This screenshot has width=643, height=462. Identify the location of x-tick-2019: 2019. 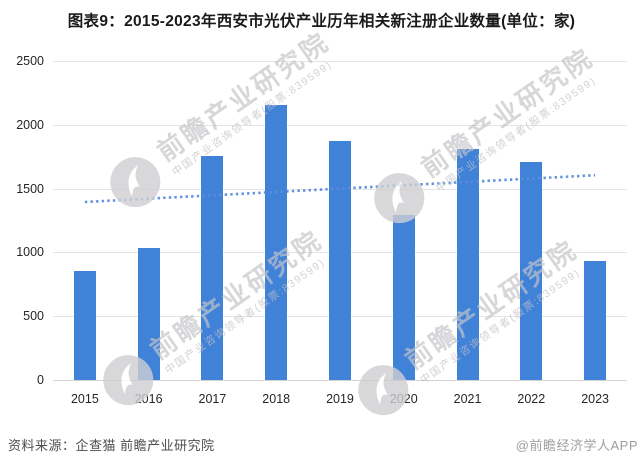
(340, 399).